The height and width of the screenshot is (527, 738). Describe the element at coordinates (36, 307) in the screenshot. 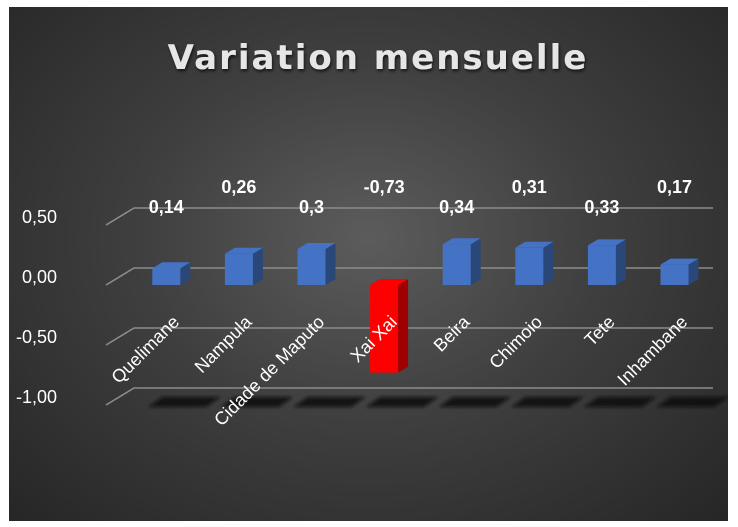

I see `y-axis: 0,50 0,00 -0,50 -1,00` at that location.